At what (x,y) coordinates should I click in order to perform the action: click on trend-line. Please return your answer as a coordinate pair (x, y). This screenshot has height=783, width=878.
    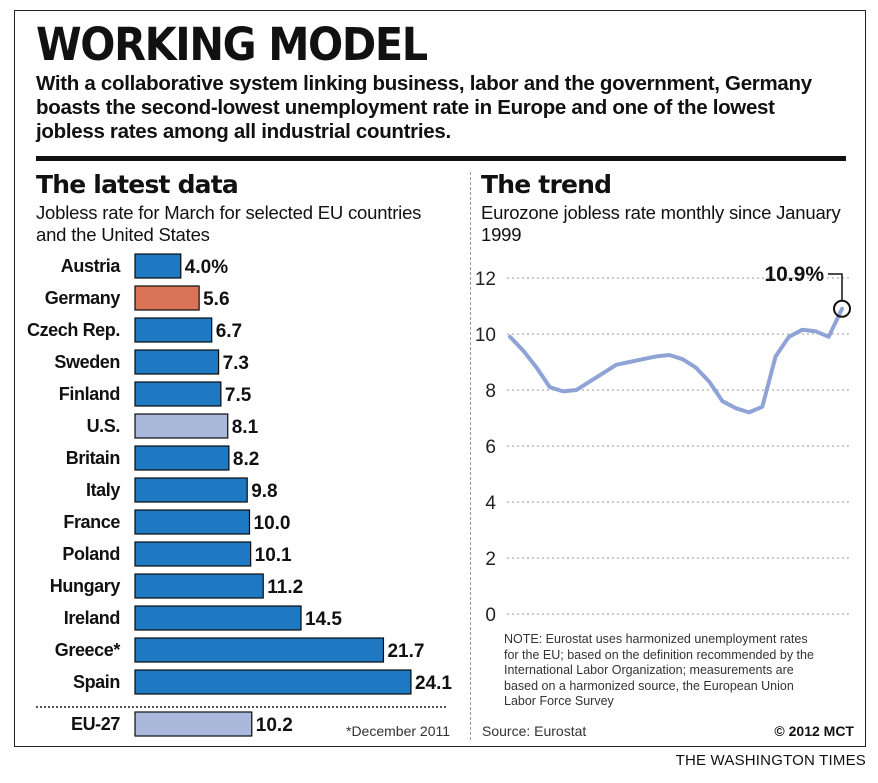
    Looking at the image, I should click on (676, 360).